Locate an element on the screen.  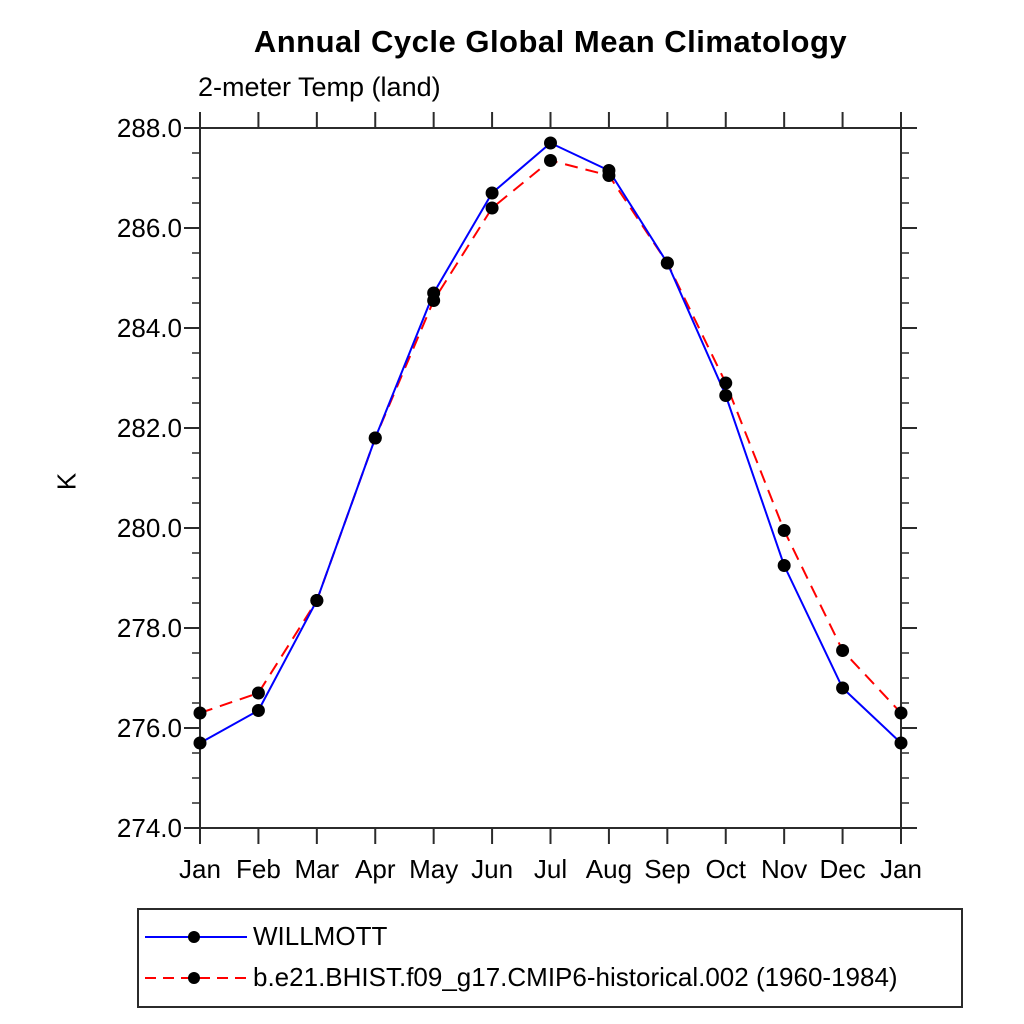
x-tick-label: Jun is located at coordinates (492, 869).